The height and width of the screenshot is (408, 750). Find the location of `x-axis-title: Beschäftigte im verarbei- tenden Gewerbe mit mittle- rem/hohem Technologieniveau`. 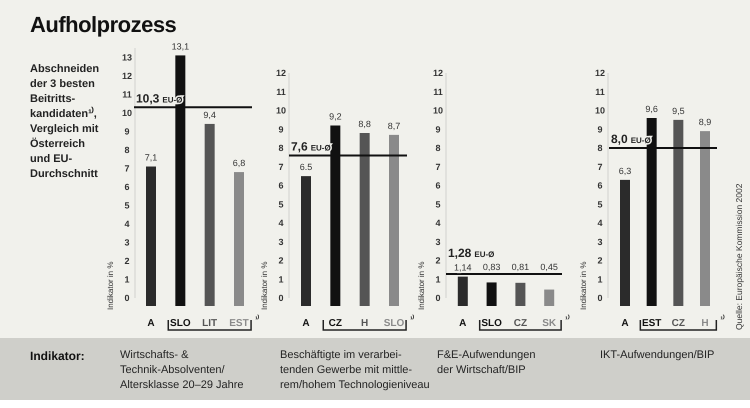

x-axis-title: Beschäftigte im verarbei- tenden Gewerbe mit mittle- rem/hohem Technologieniveau is located at coordinates (355, 370).